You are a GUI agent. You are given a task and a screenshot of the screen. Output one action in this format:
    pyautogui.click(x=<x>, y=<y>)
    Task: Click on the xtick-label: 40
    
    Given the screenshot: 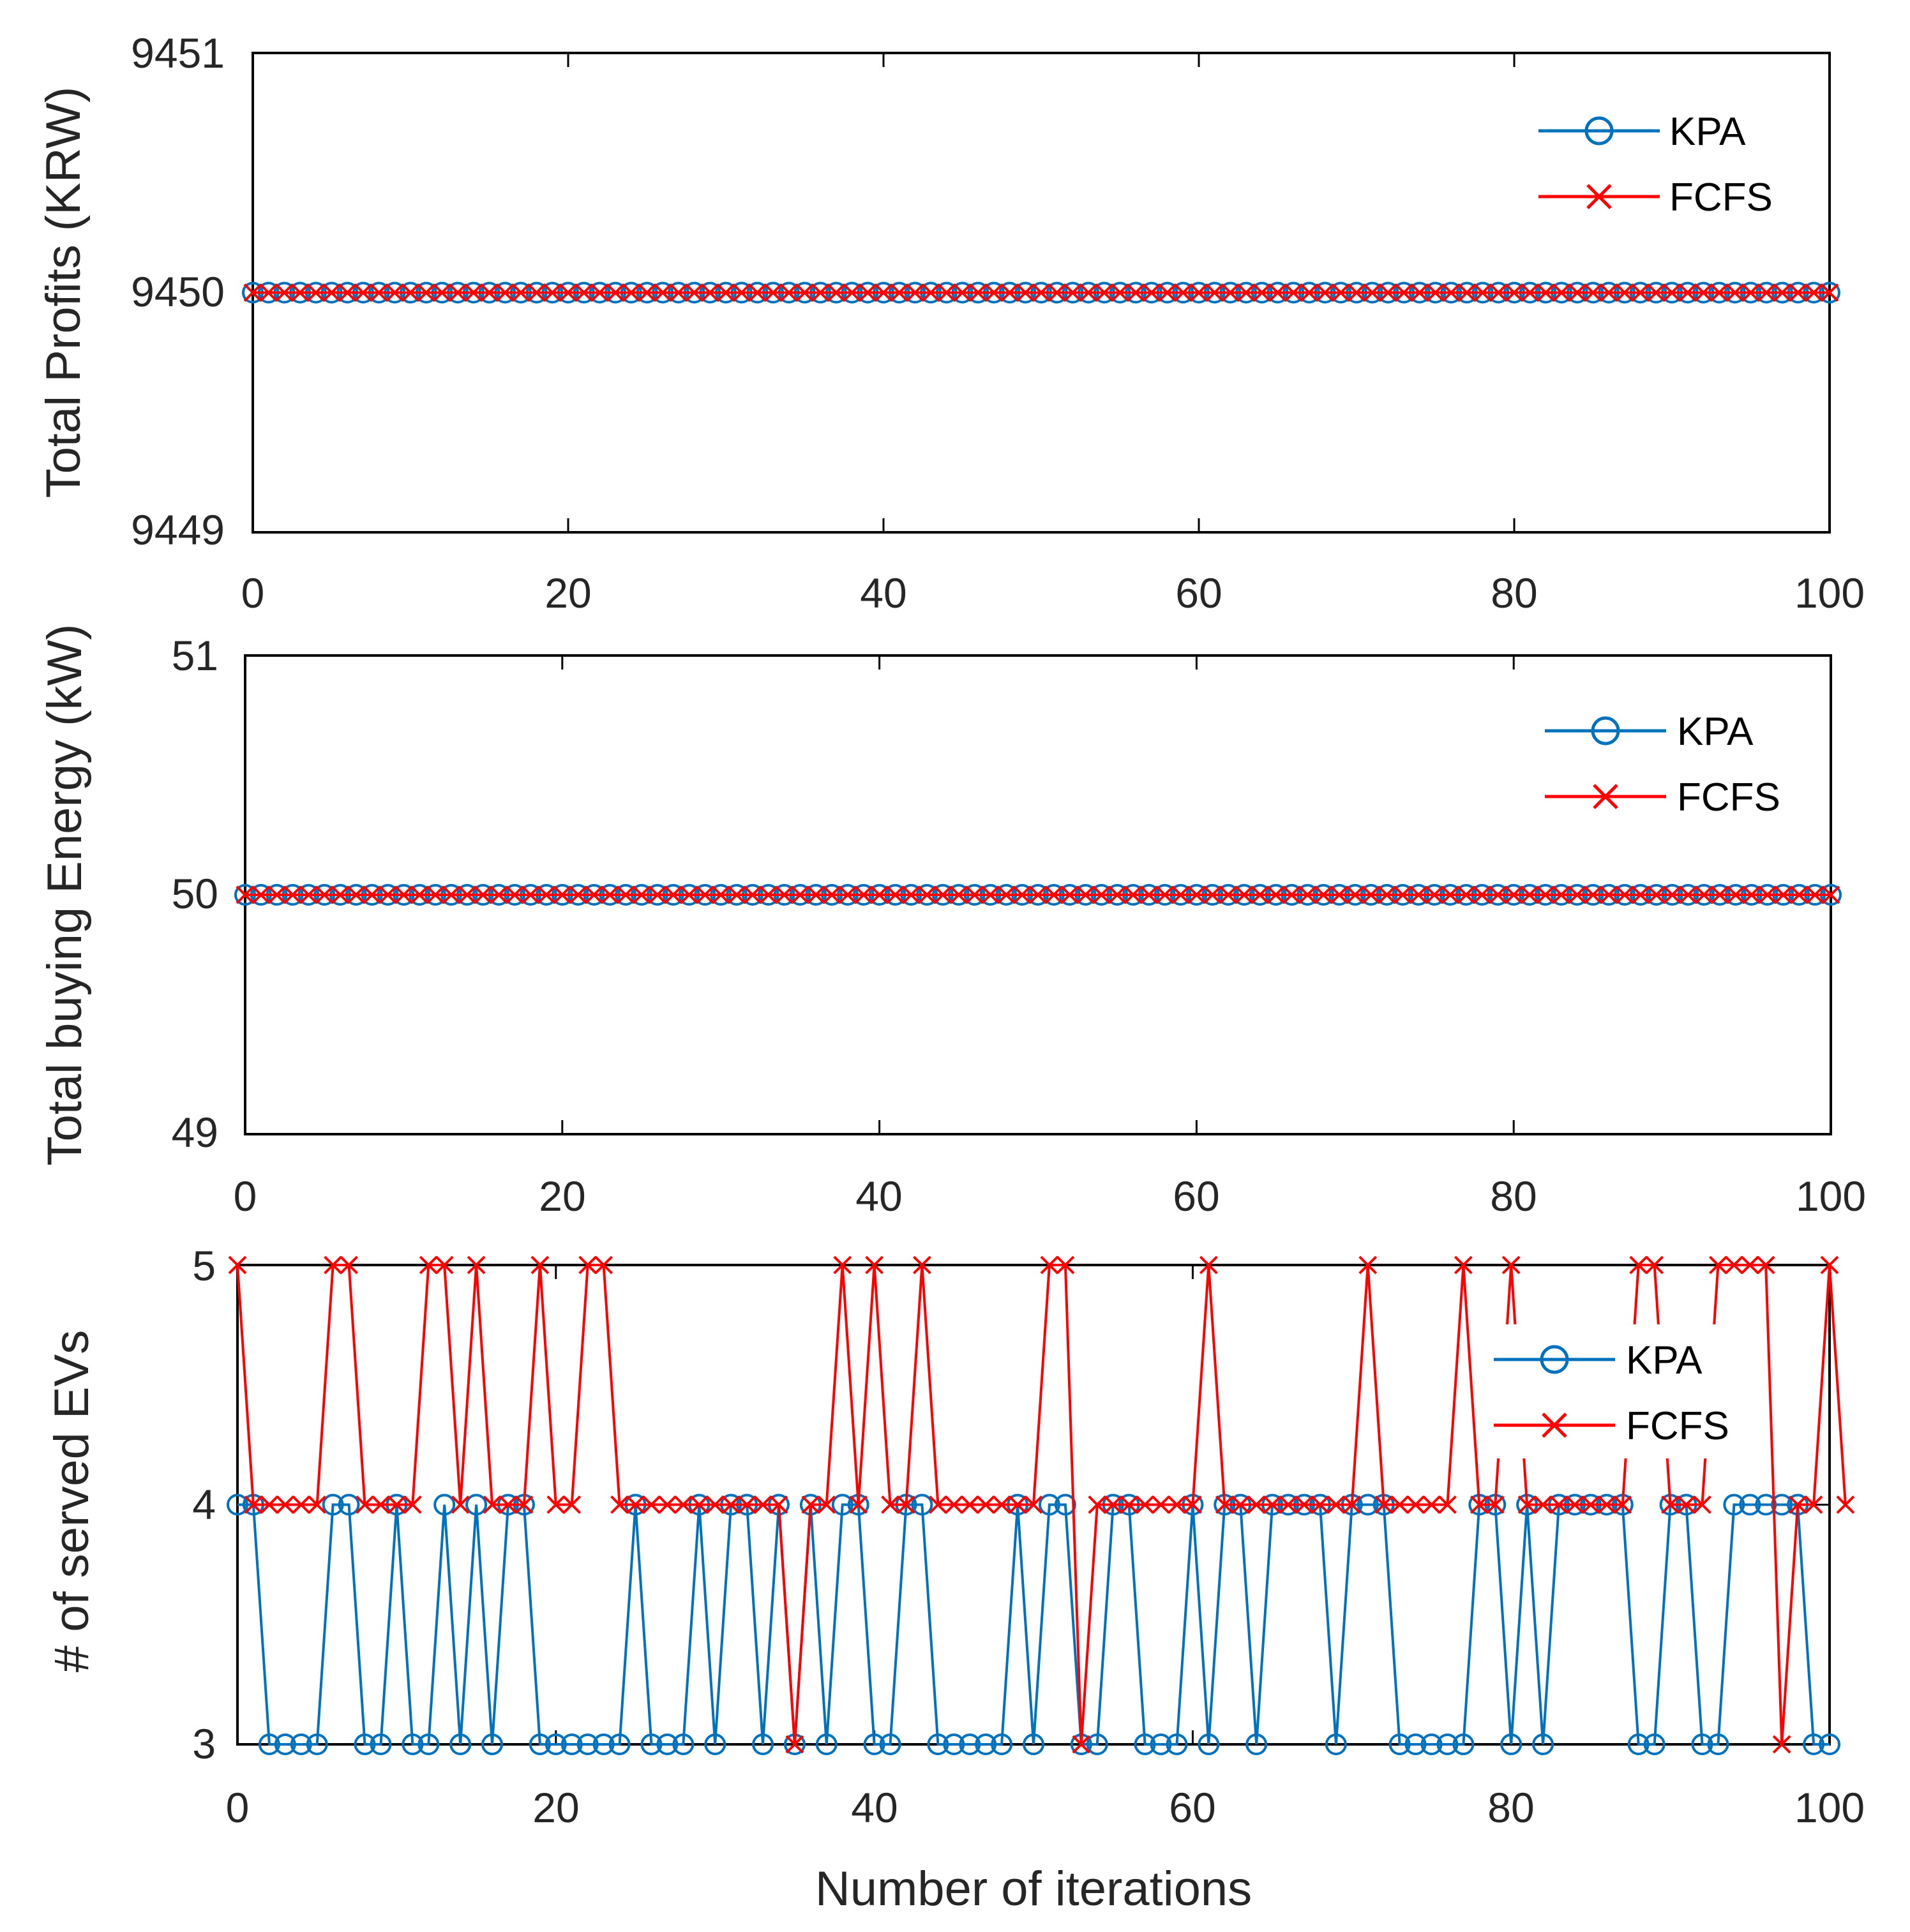 What is the action you would take?
    pyautogui.click(x=883, y=593)
    